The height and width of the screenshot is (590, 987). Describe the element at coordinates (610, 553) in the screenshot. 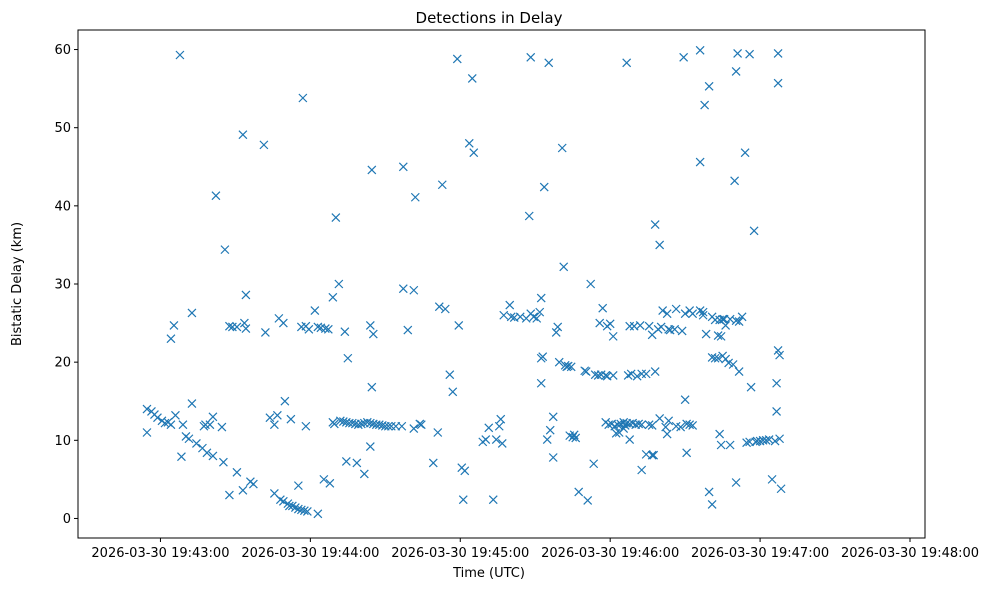

I see `x-tick-label: 2026-03-30 19:46:00` at that location.